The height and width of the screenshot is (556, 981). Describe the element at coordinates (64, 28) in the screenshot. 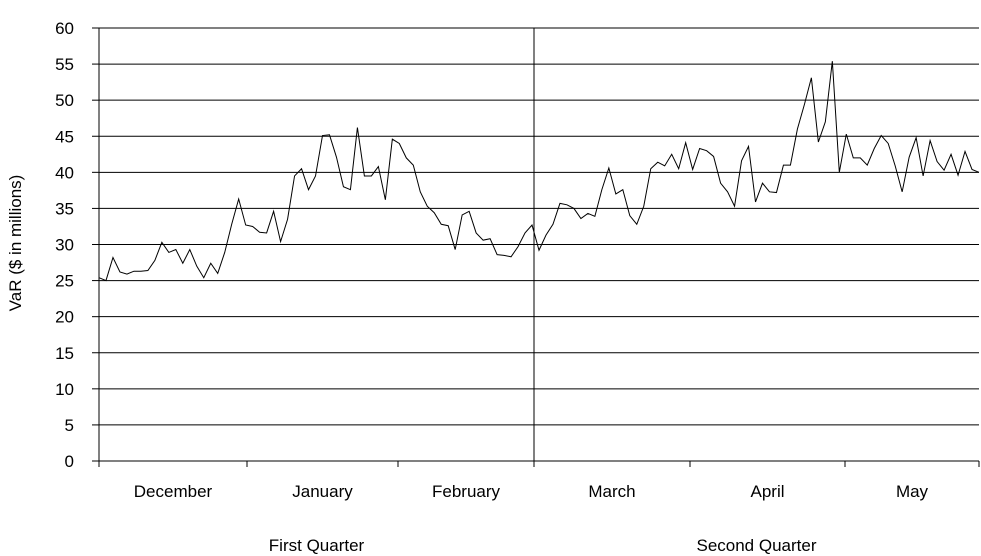

I see `y-tick-label-60: 60` at that location.